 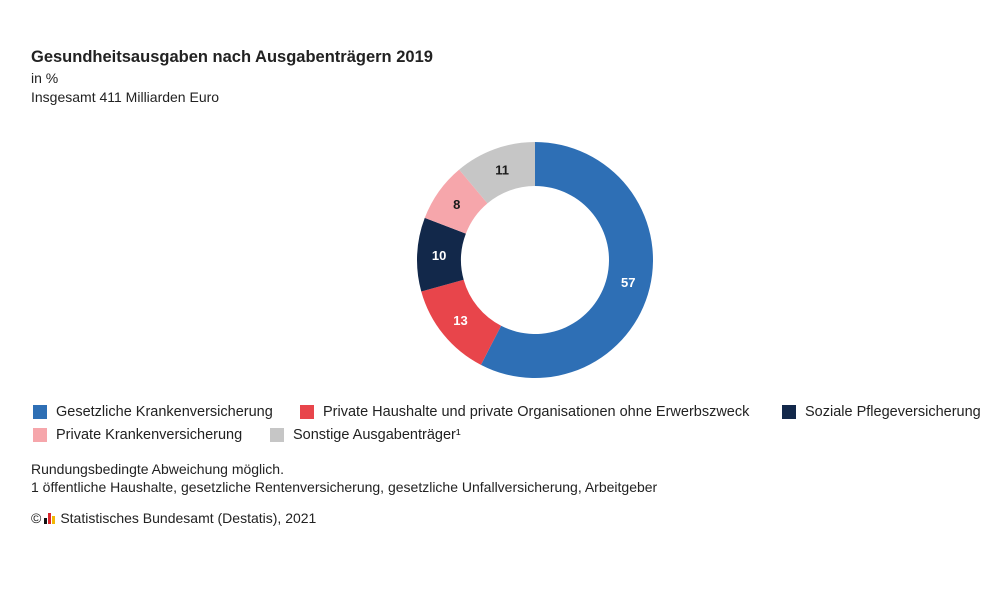 I want to click on donut-slice-label: 57, so click(x=628, y=282).